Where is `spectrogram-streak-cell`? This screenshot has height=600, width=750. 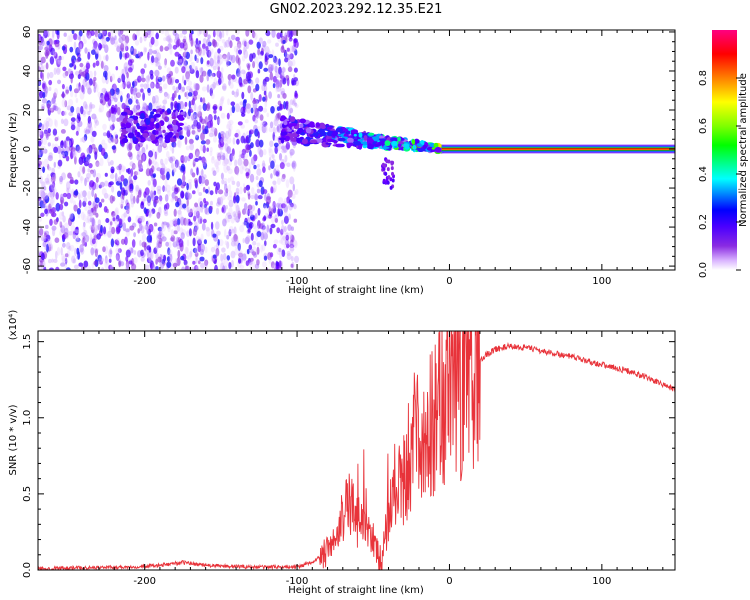 spectrogram-streak-cell is located at coordinates (388, 169).